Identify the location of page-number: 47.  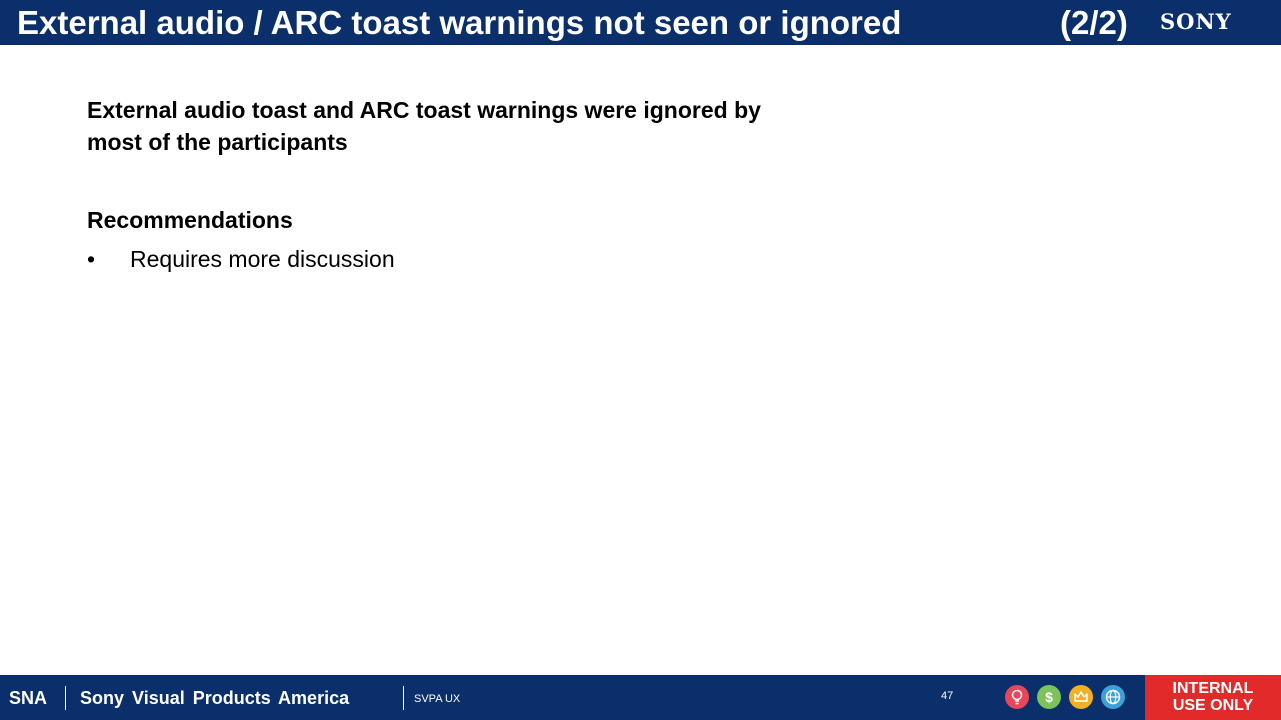
(947, 696).